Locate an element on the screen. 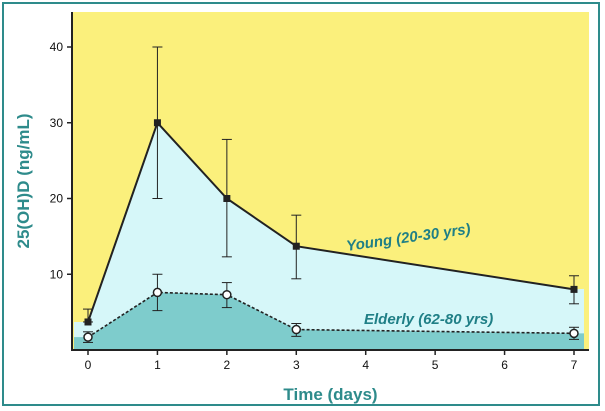 The image size is (605, 411). y-tick-label: 30 is located at coordinates (57, 123).